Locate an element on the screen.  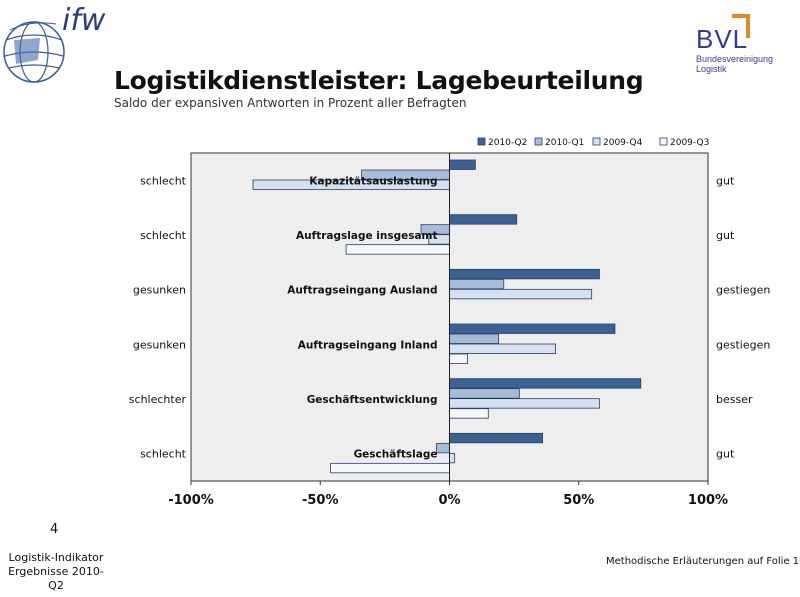
category-label-4: Geschäftsentwicklung is located at coordinates (372, 400).